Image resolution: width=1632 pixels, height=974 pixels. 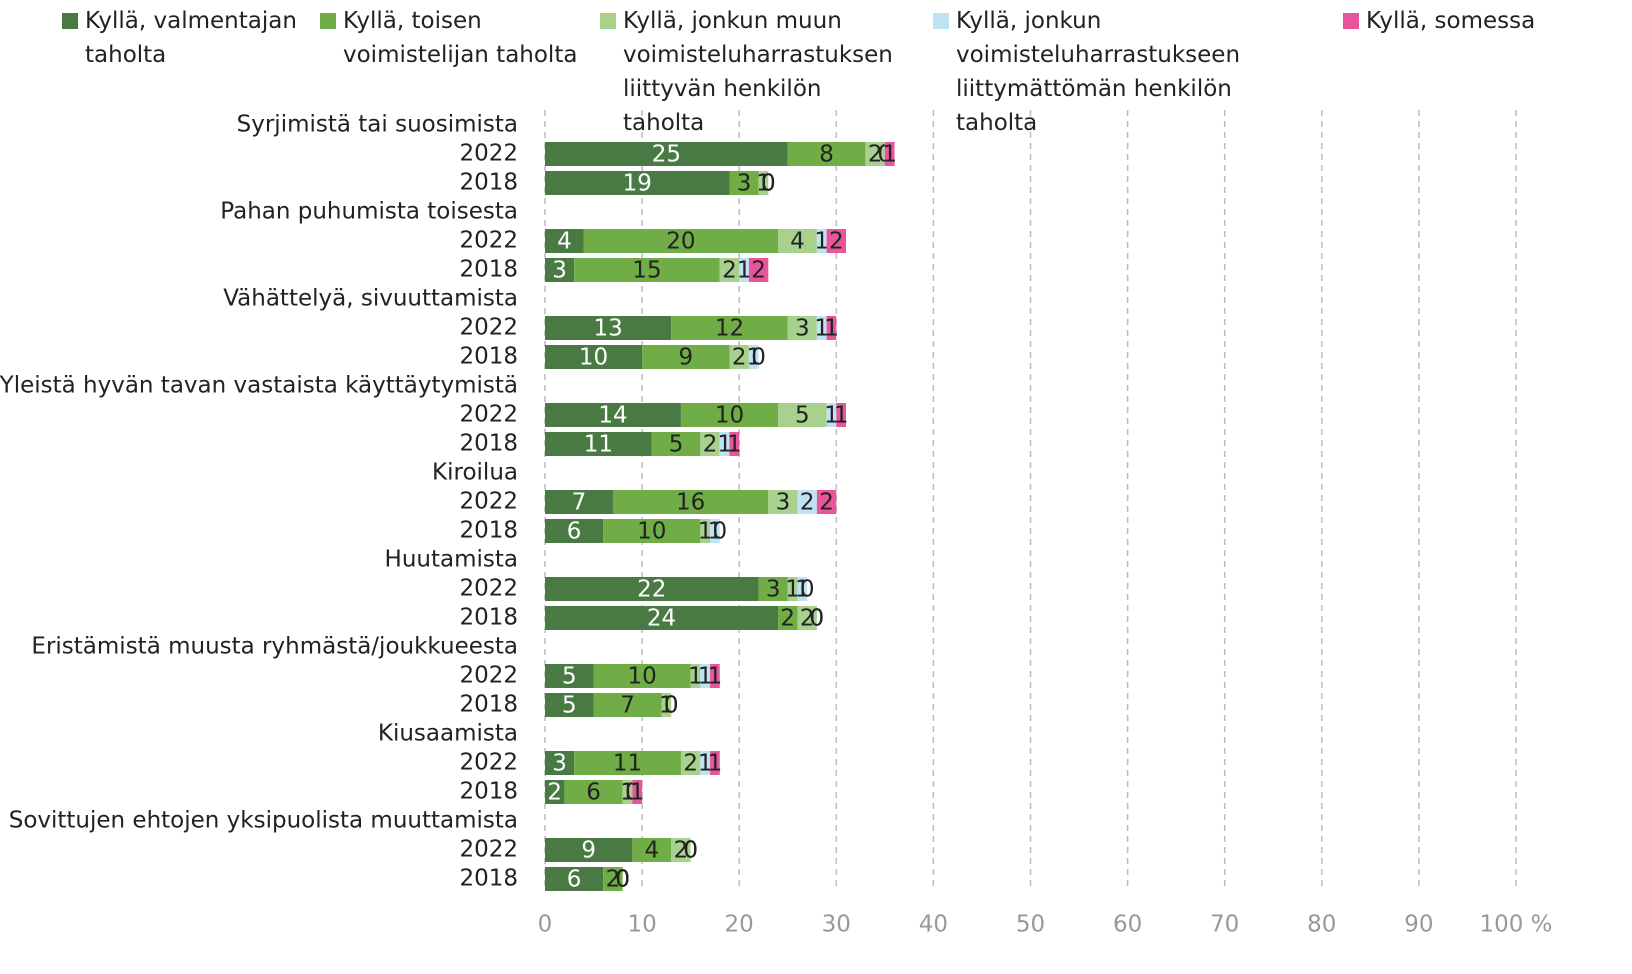 I want to click on data-label: 24, so click(x=661, y=619).